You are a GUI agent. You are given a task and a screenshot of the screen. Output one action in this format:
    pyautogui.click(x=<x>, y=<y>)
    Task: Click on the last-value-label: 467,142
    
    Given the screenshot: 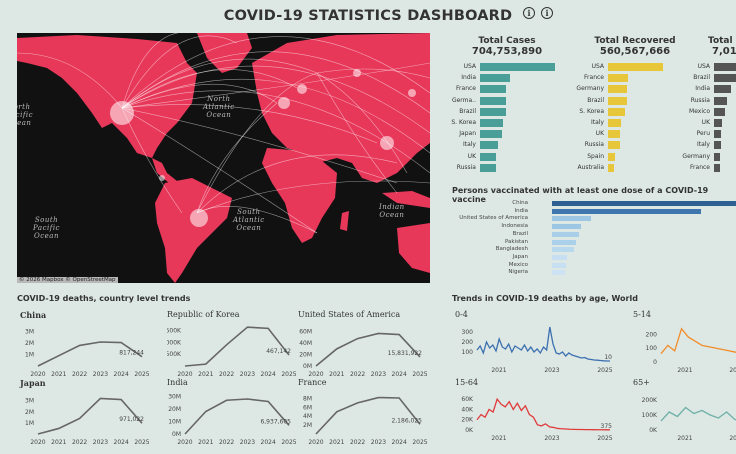 What is the action you would take?
    pyautogui.click(x=278, y=351)
    